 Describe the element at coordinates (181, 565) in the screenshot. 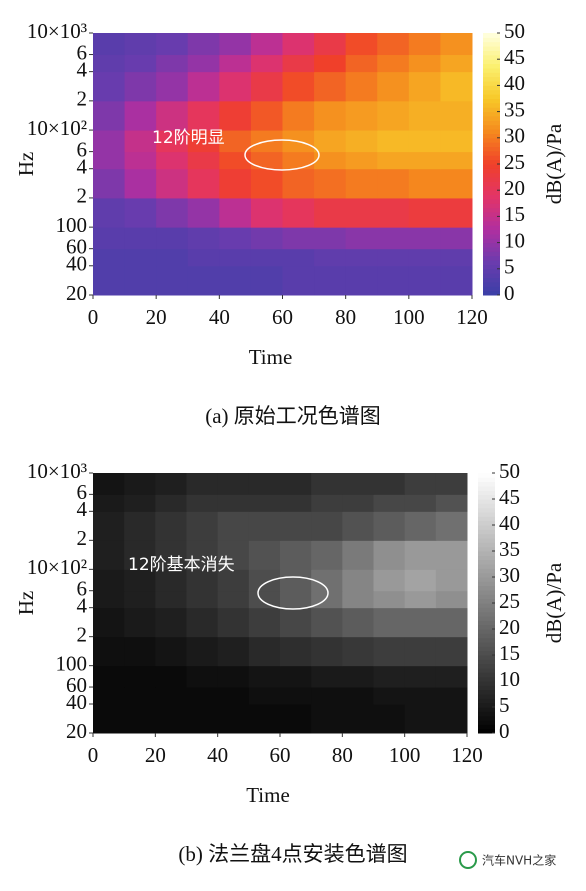

I see `annotation: 12阶基本消失` at that location.